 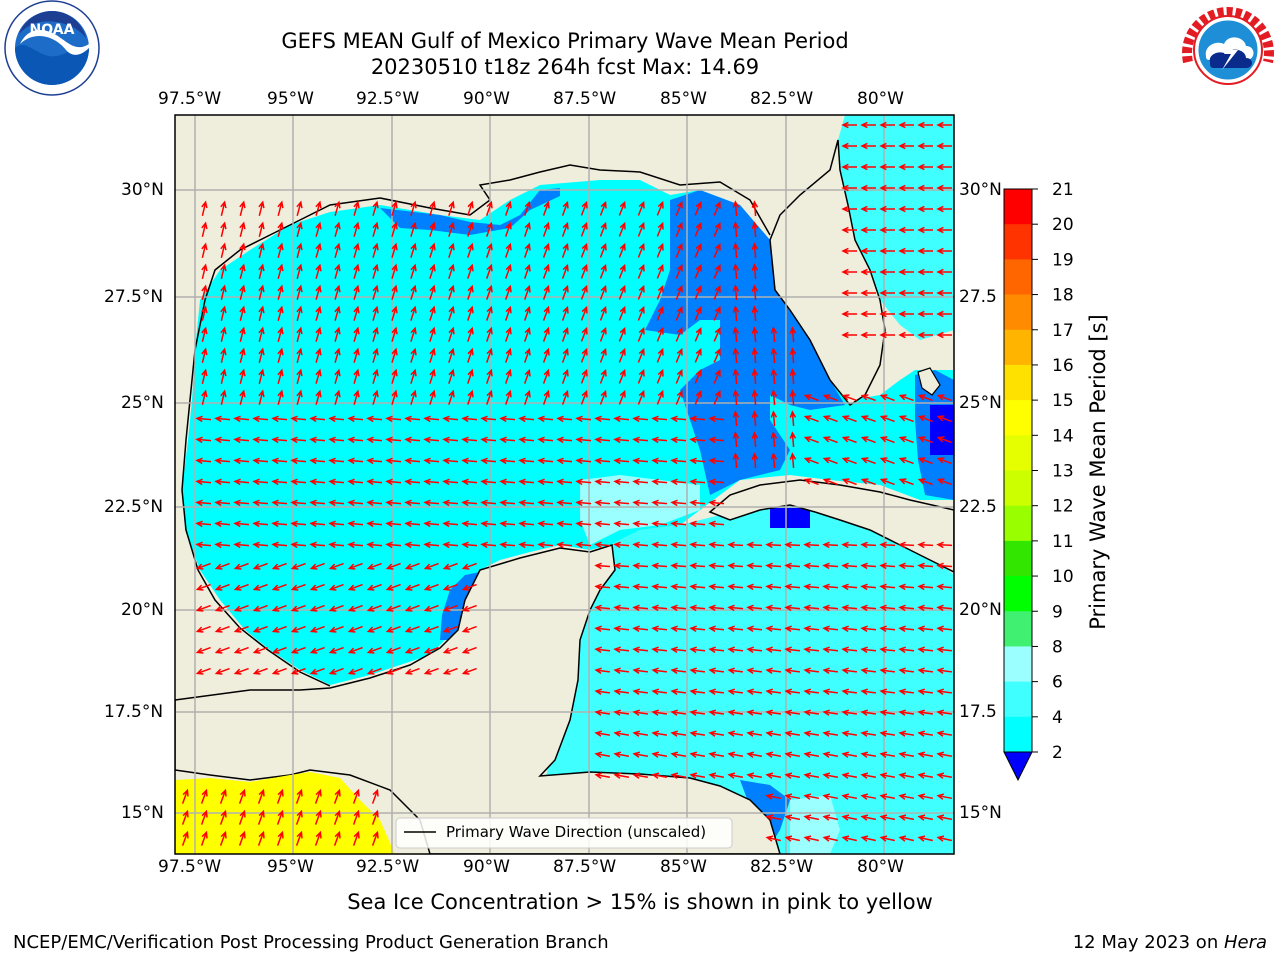 What do you see at coordinates (1018, 207) in the screenshot?
I see `colorbar-segment` at bounding box center [1018, 207].